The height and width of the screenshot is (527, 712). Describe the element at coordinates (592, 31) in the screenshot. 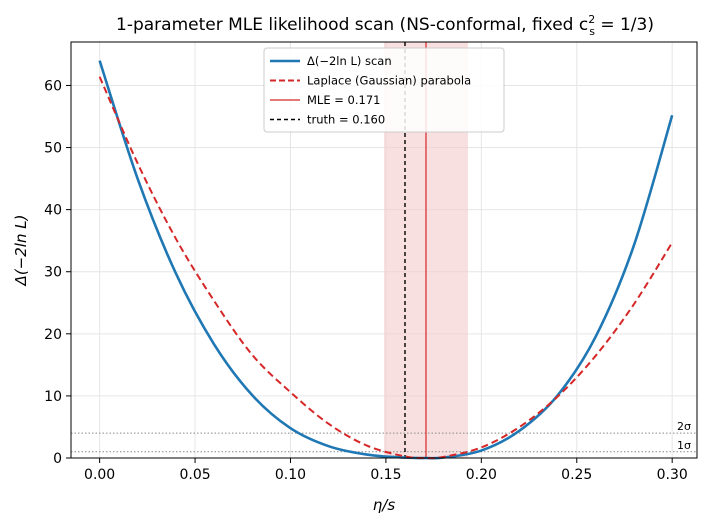

I see `chart-title-sub: s` at that location.